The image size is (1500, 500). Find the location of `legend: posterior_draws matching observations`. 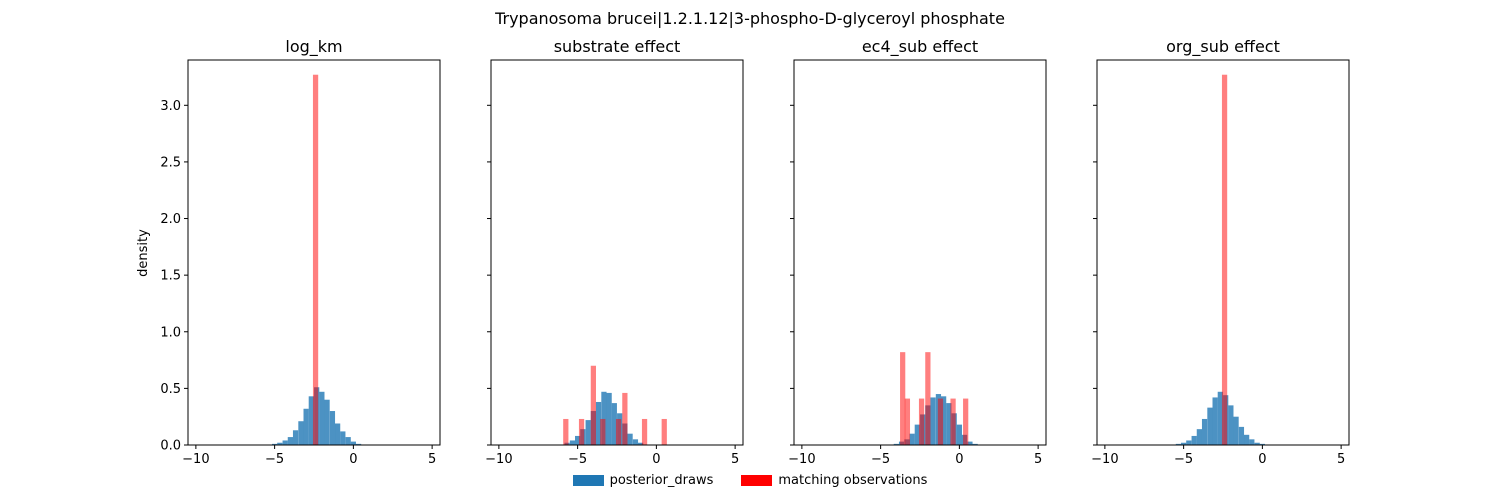

legend: posterior_draws matching observations is located at coordinates (750, 480).